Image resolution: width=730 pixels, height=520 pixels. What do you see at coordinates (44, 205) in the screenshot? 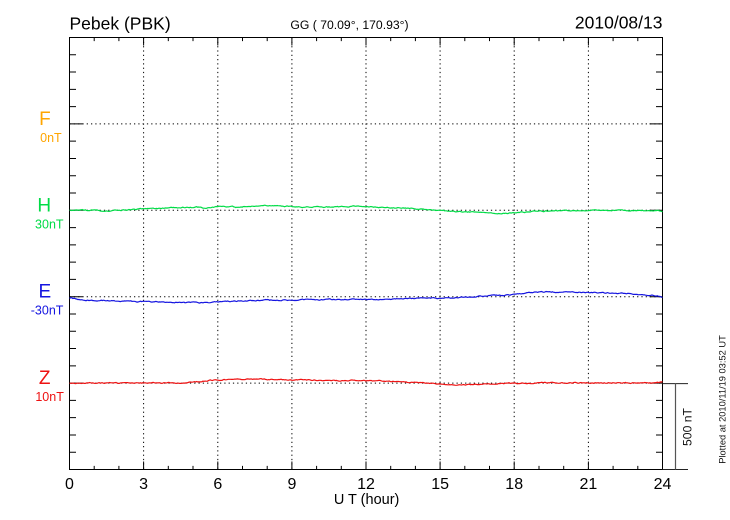
I see `svg-text: H` at bounding box center [44, 205].